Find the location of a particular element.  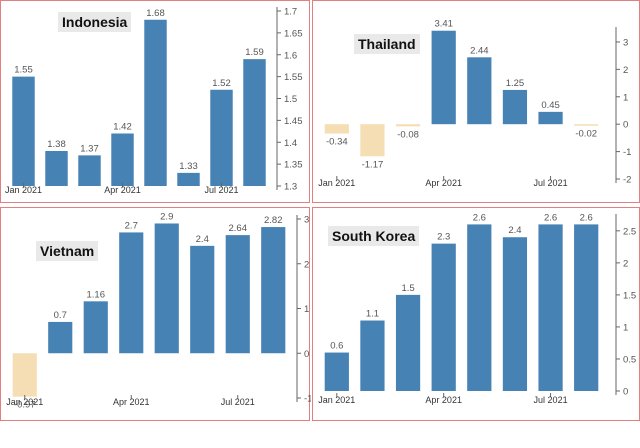

data-label: 2.64 is located at coordinates (238, 228).